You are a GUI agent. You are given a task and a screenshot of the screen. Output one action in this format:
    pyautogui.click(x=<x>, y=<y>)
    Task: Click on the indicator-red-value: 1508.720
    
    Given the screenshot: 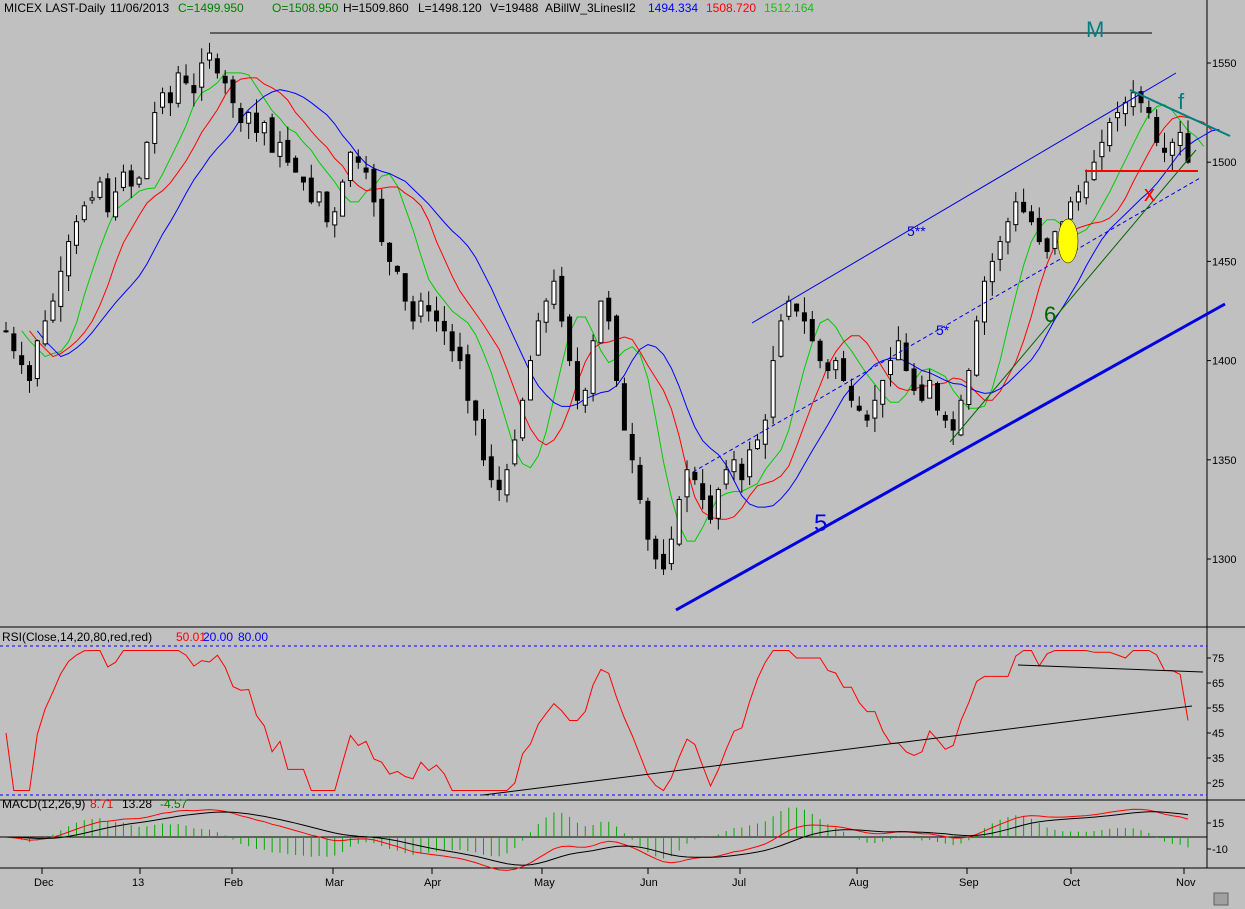 What is the action you would take?
    pyautogui.click(x=731, y=8)
    